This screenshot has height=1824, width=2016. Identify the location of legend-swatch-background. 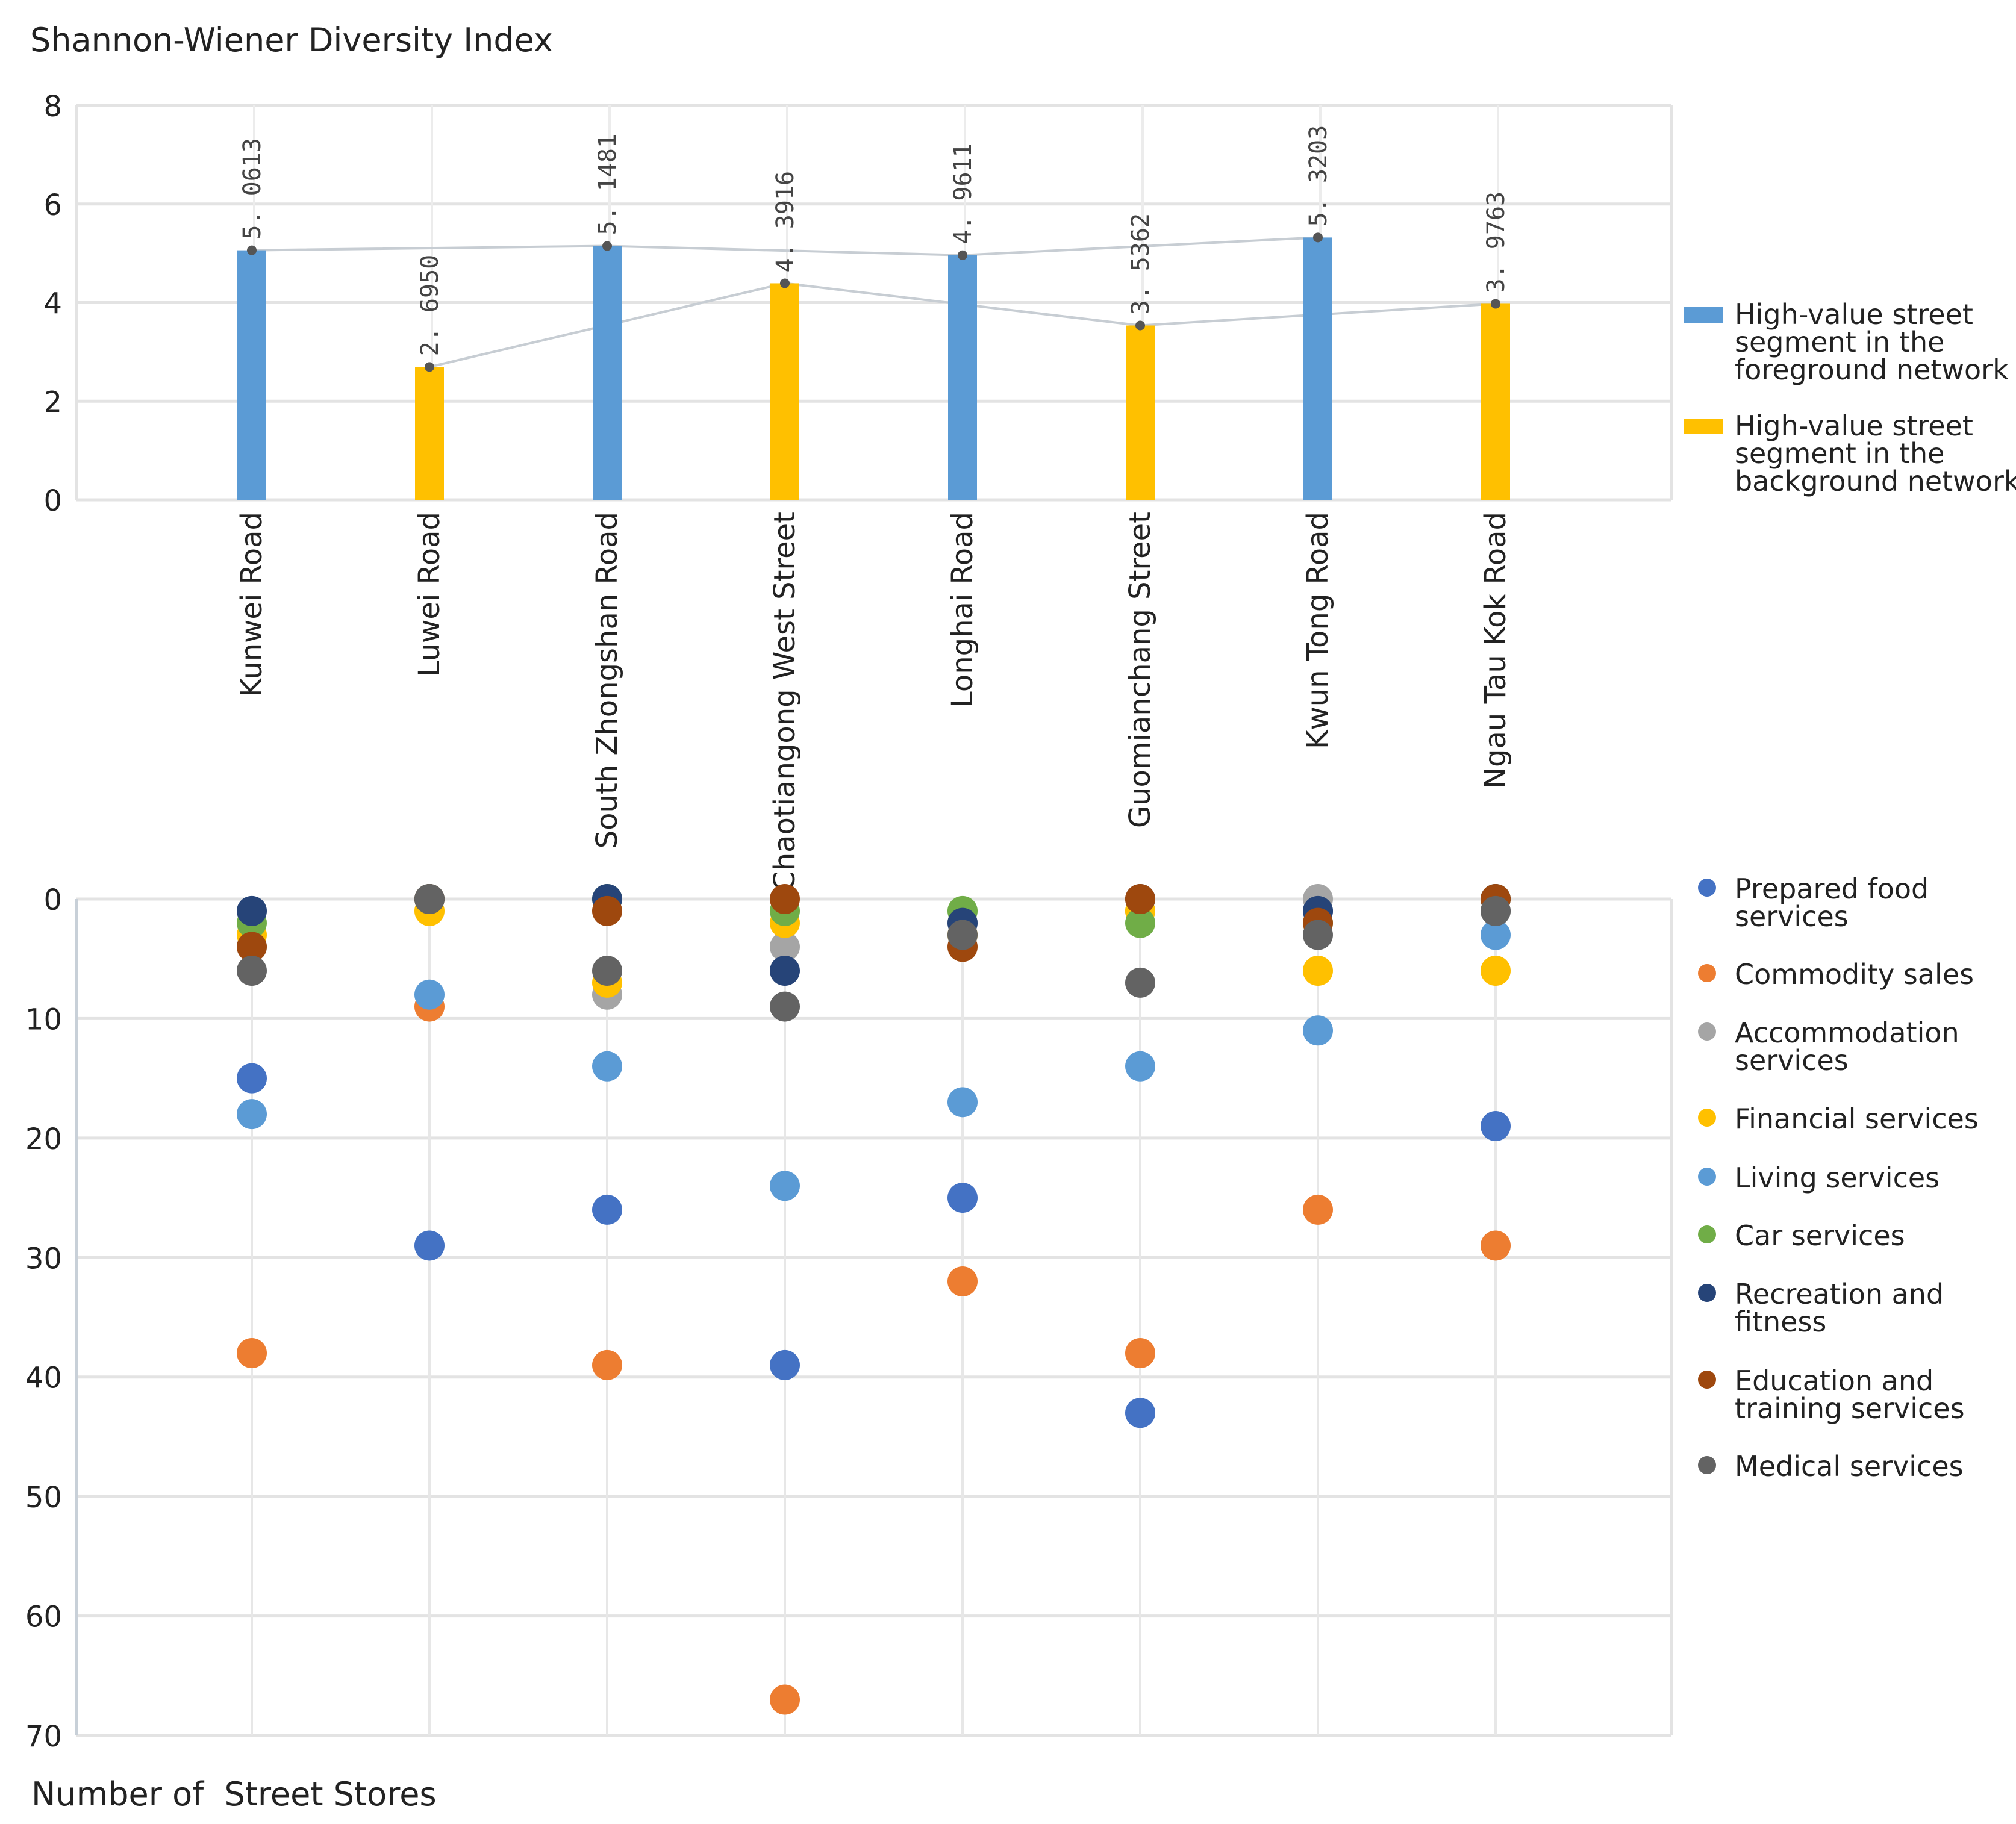
(1703, 426).